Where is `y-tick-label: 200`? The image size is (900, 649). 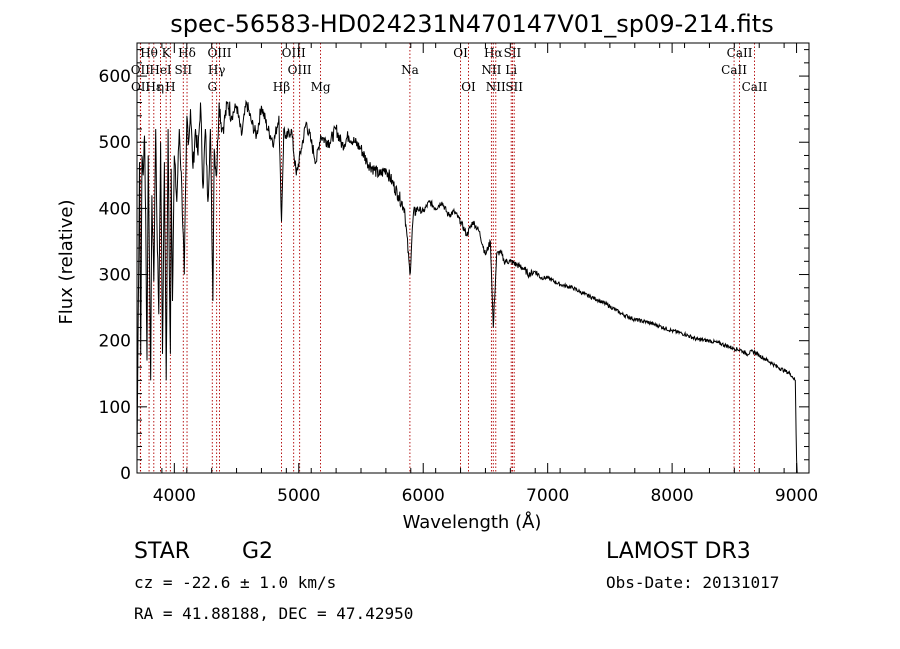 y-tick-label: 200 is located at coordinates (115, 342).